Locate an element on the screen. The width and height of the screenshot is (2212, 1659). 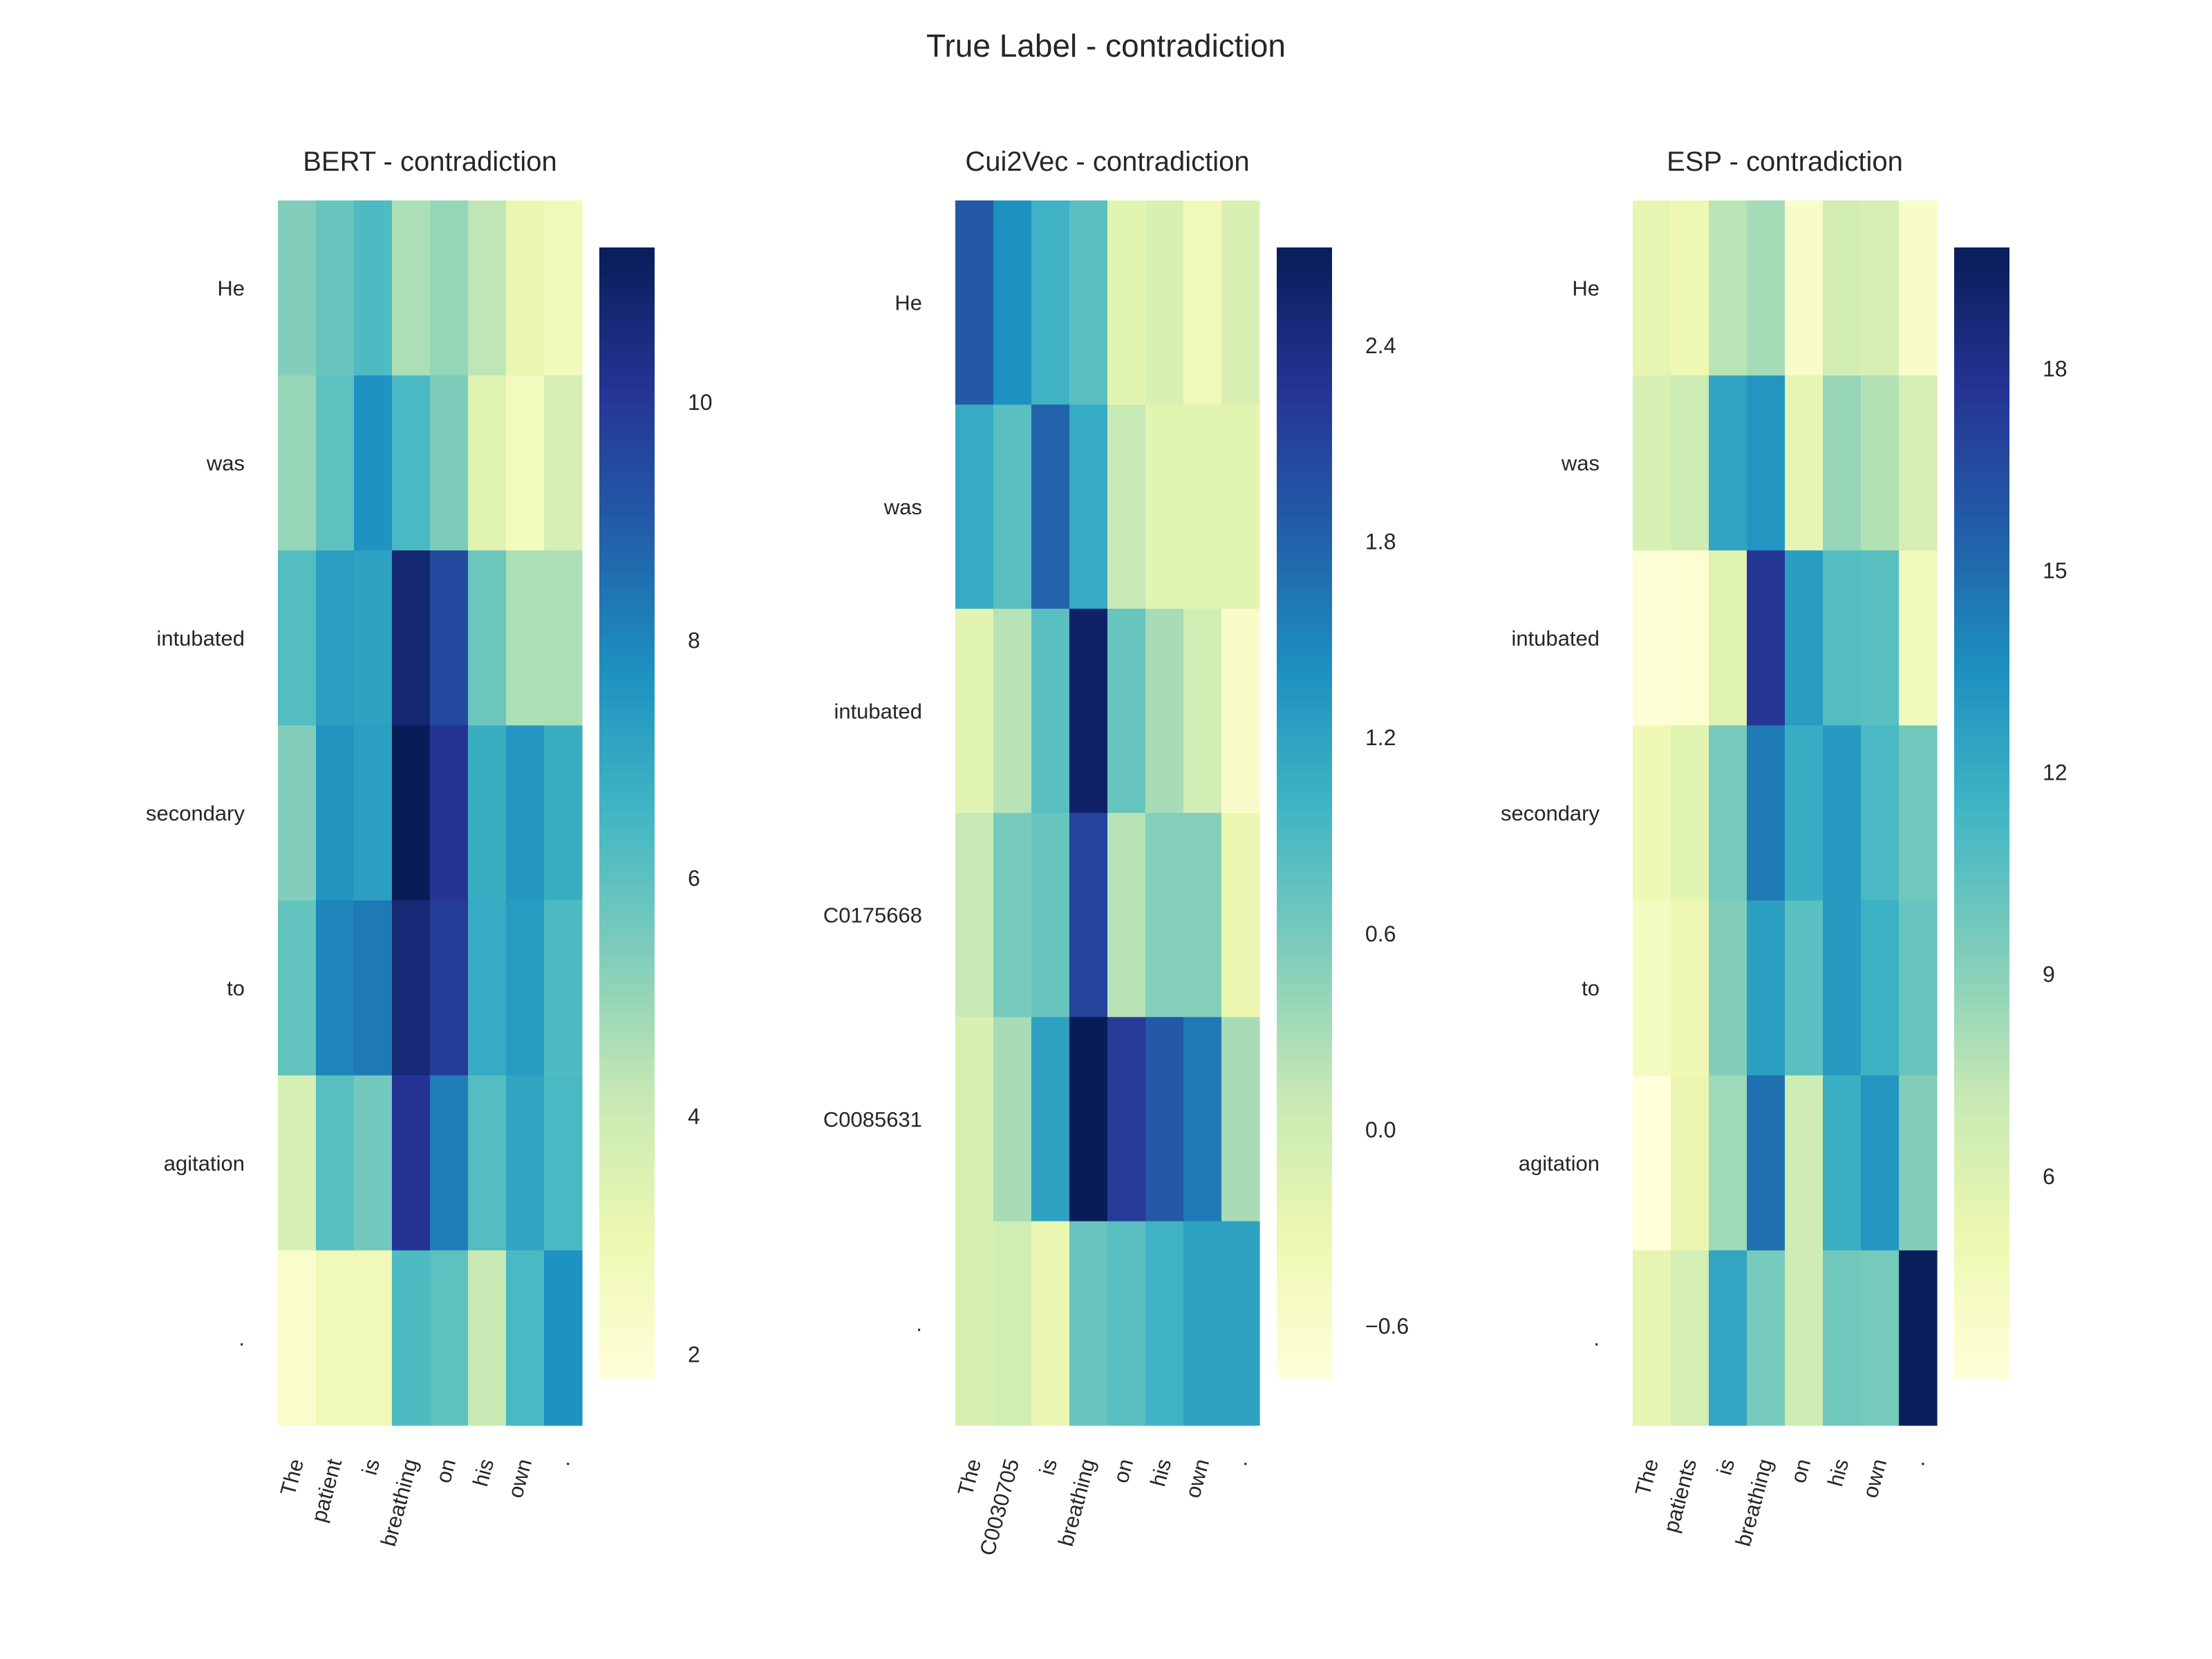
y-tick-label: C0085631 is located at coordinates (873, 1119).